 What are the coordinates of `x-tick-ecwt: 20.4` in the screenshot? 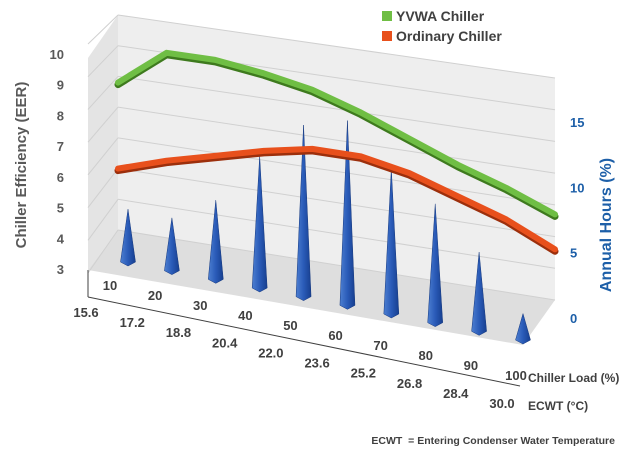 It's located at (225, 342).